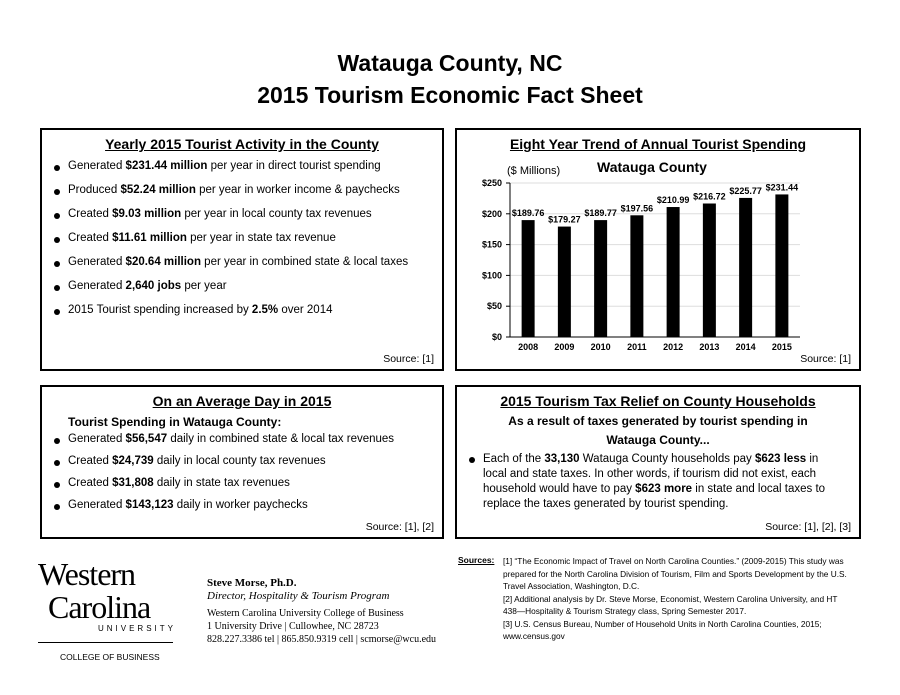 The height and width of the screenshot is (695, 900). Describe the element at coordinates (637, 276) in the screenshot. I see `bar-2011` at that location.